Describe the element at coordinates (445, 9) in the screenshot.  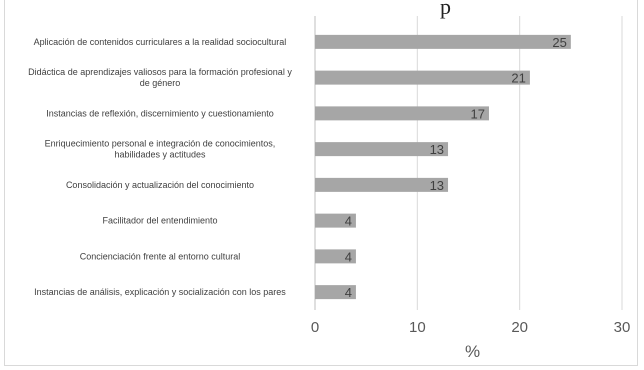
I see `top-text-fragment: p` at that location.